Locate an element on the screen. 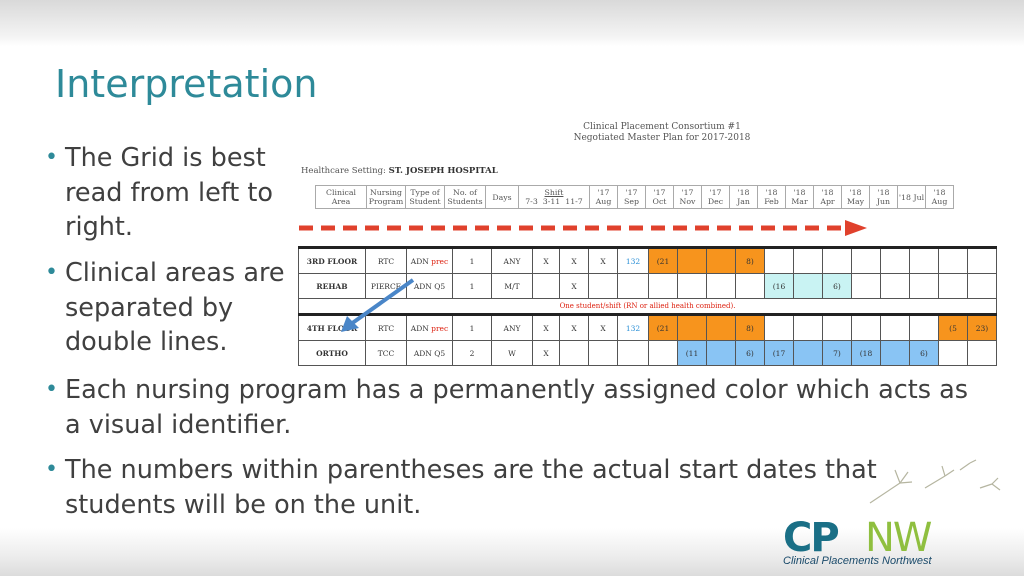 The width and height of the screenshot is (1024, 576). col-header: Clinical Area is located at coordinates (341, 197).